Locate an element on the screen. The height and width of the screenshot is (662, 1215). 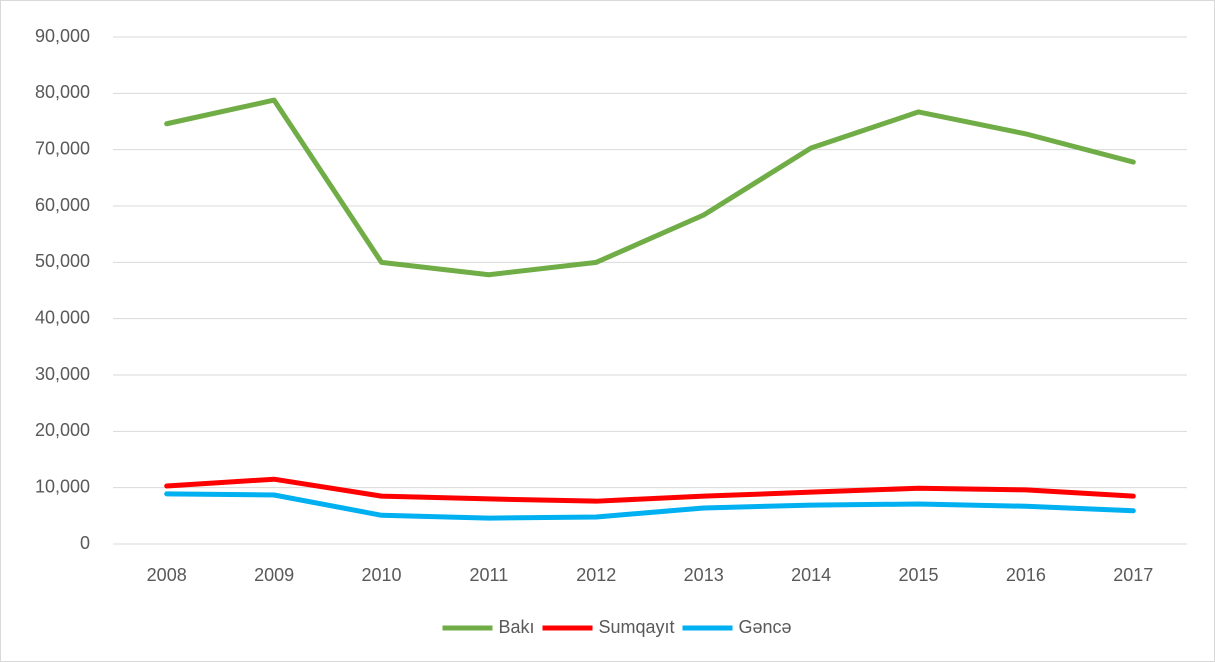
legend-label: Gəncə is located at coordinates (765, 627).